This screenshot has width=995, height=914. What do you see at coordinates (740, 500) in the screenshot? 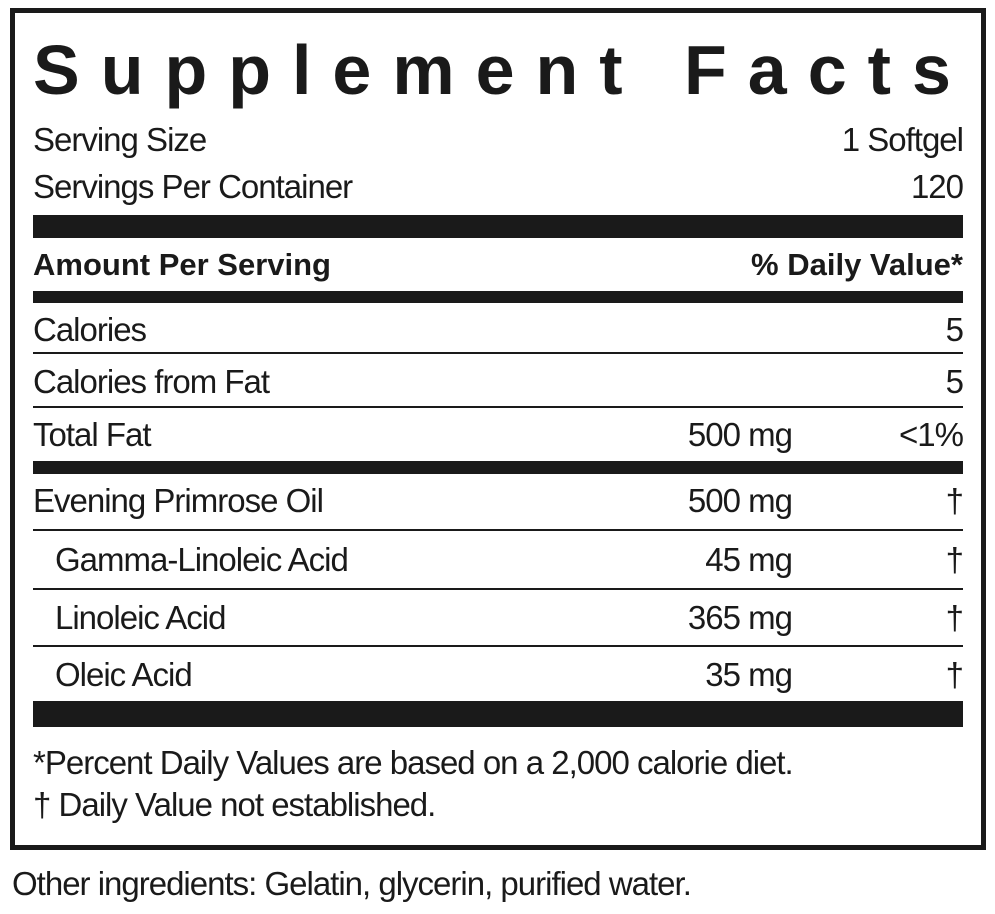
I see `ingredient-amount: 500 mg` at bounding box center [740, 500].